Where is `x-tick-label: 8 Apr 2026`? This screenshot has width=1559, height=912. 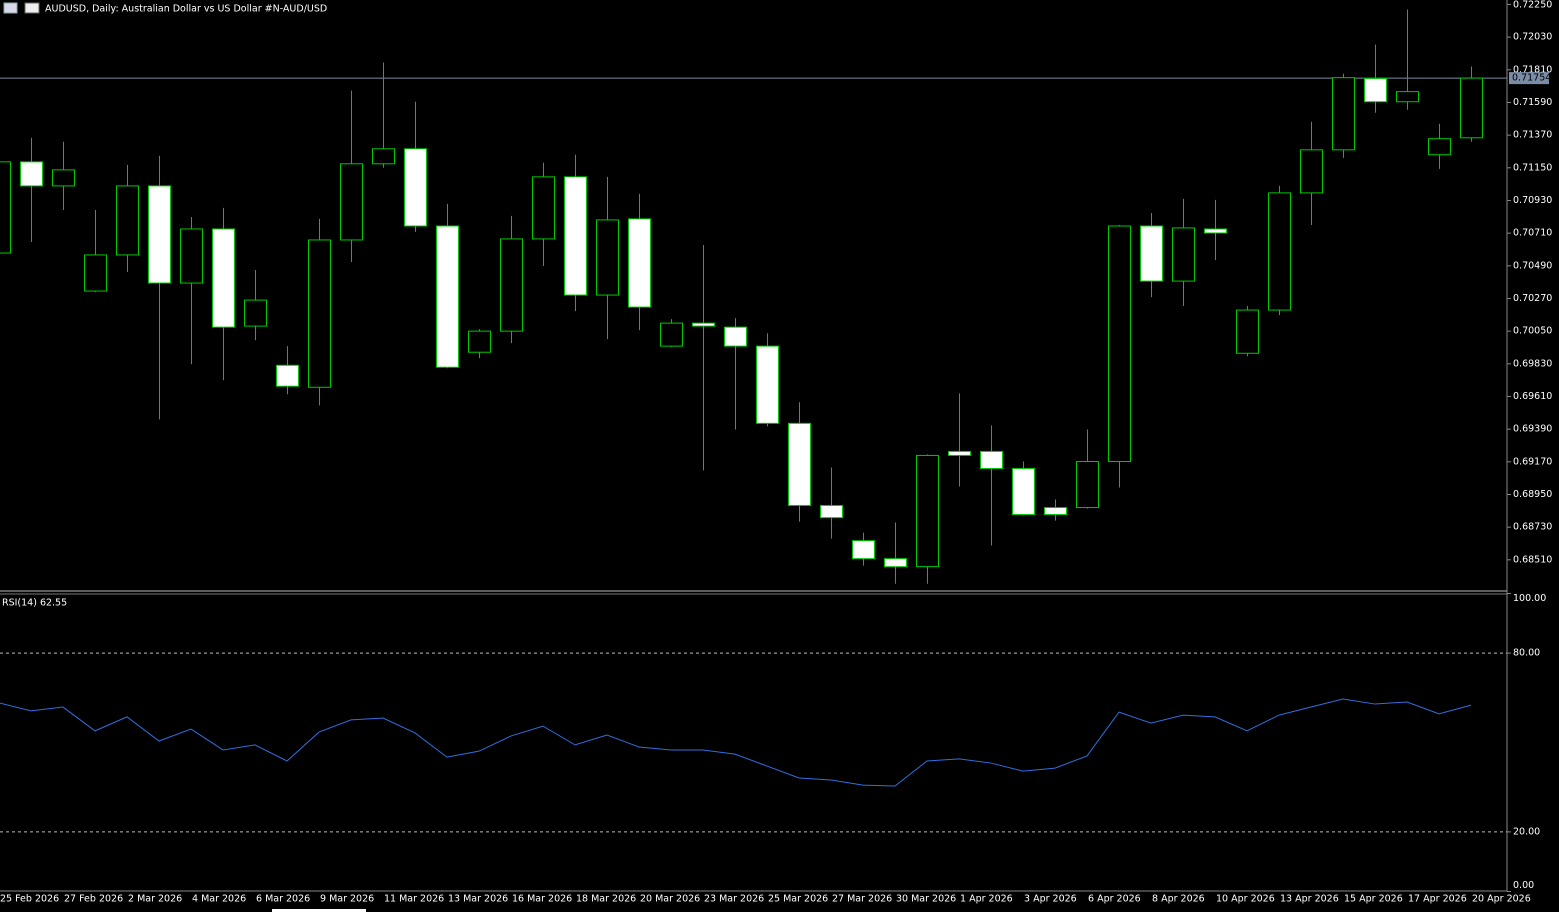
x-tick-label: 8 Apr 2026 is located at coordinates (1178, 899).